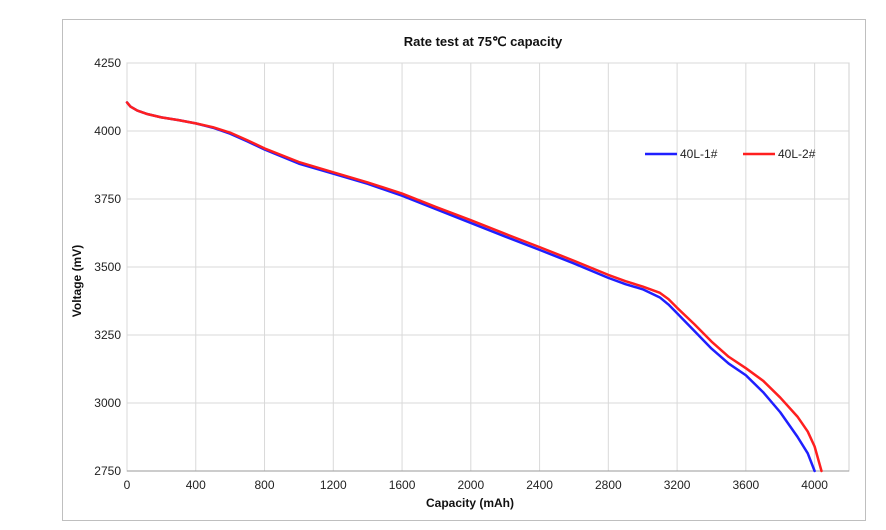 The height and width of the screenshot is (530, 886). What do you see at coordinates (333, 485) in the screenshot?
I see `x-tick-label: 1200` at bounding box center [333, 485].